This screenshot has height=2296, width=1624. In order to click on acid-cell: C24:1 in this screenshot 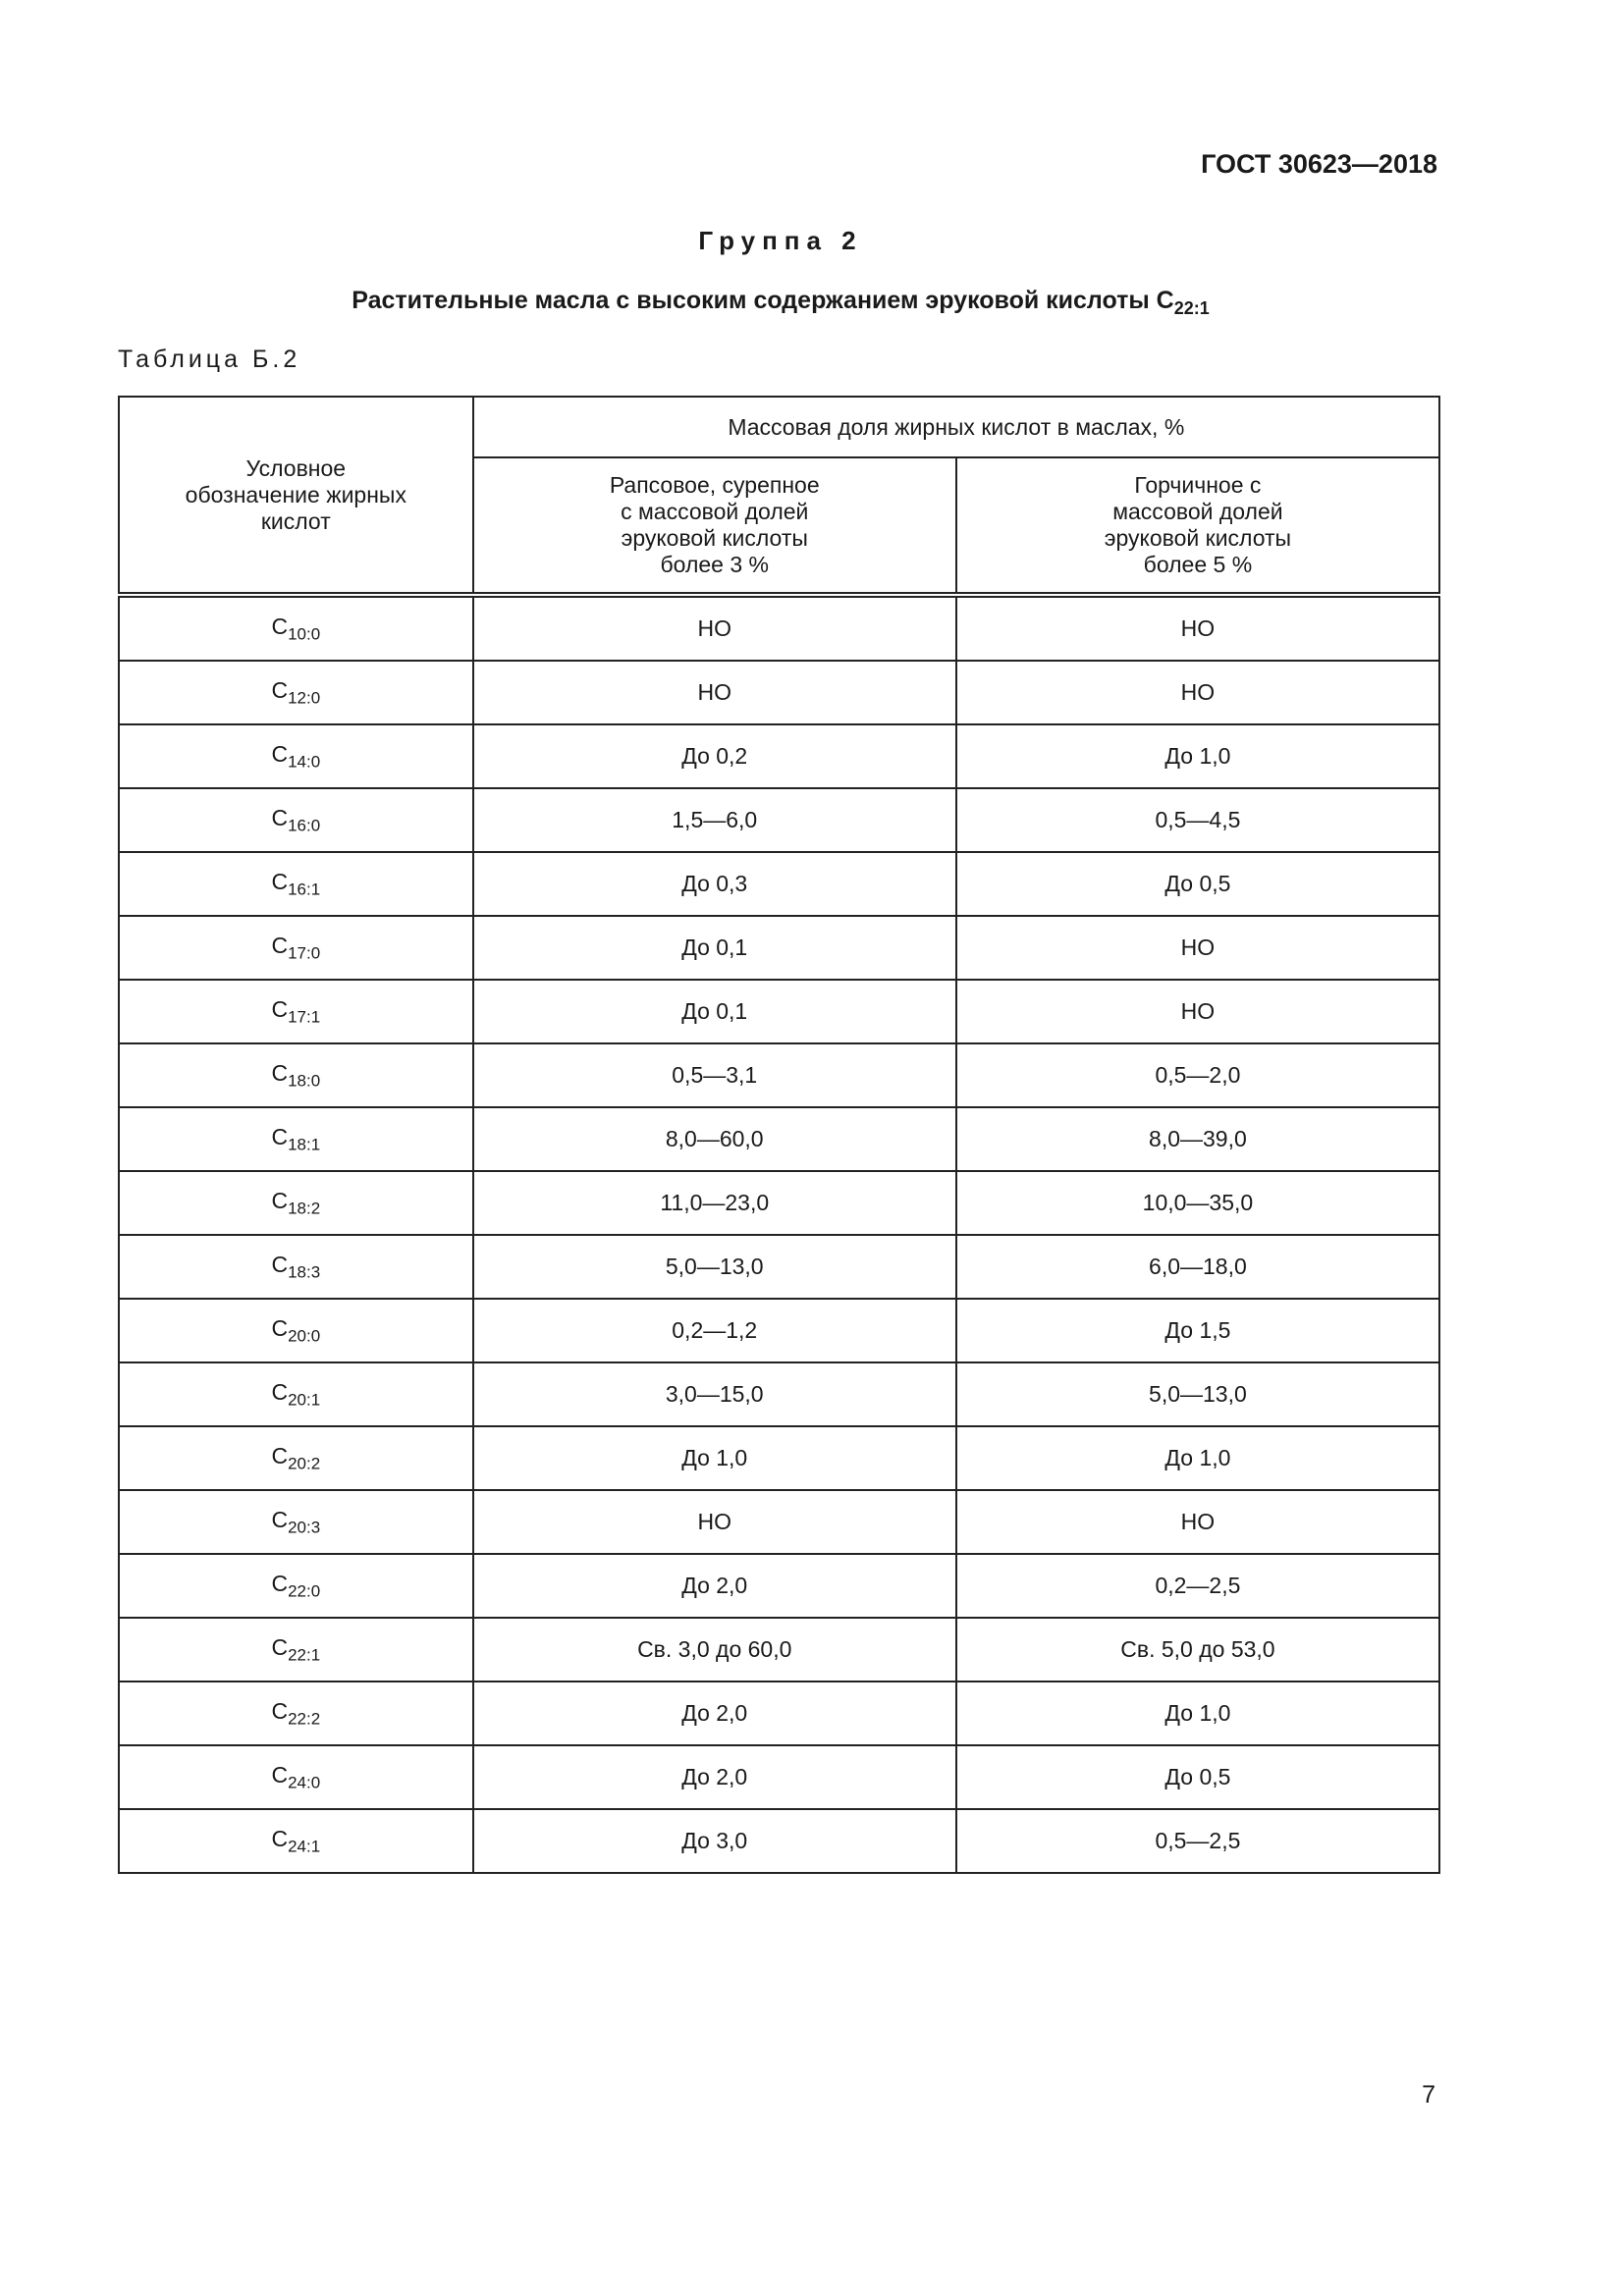, I will do `click(296, 1841)`.